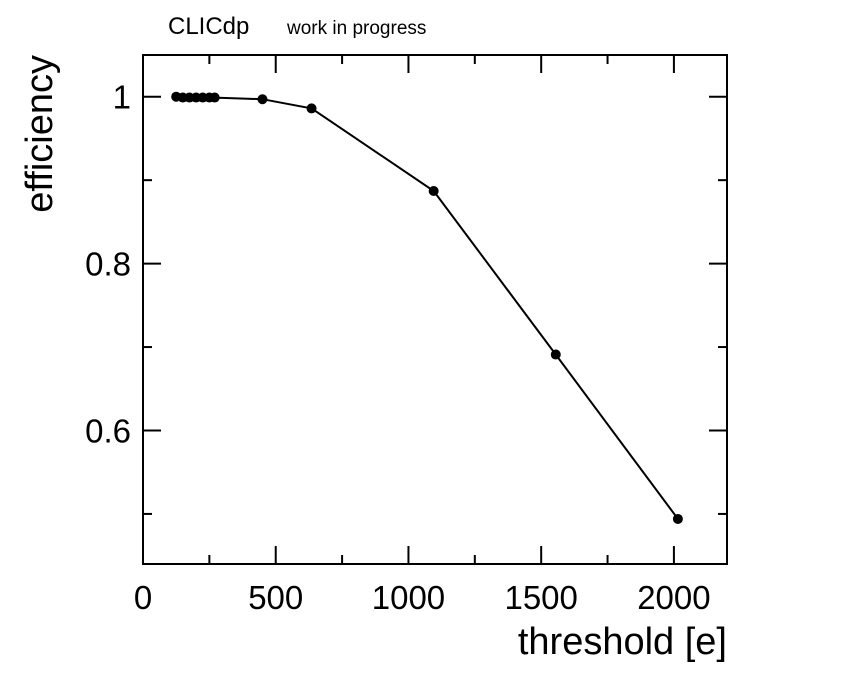  Describe the element at coordinates (143, 597) in the screenshot. I see `x-tick-label: 0` at that location.